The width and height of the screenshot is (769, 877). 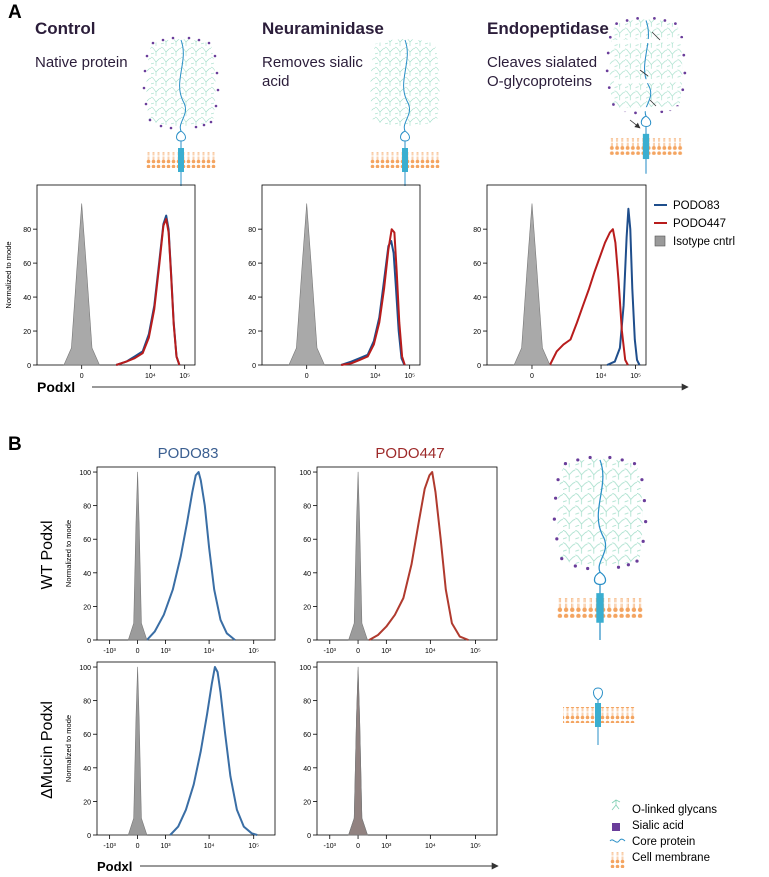 What do you see at coordinates (658, 826) in the screenshot?
I see `legend-label: Sialic acid` at bounding box center [658, 826].